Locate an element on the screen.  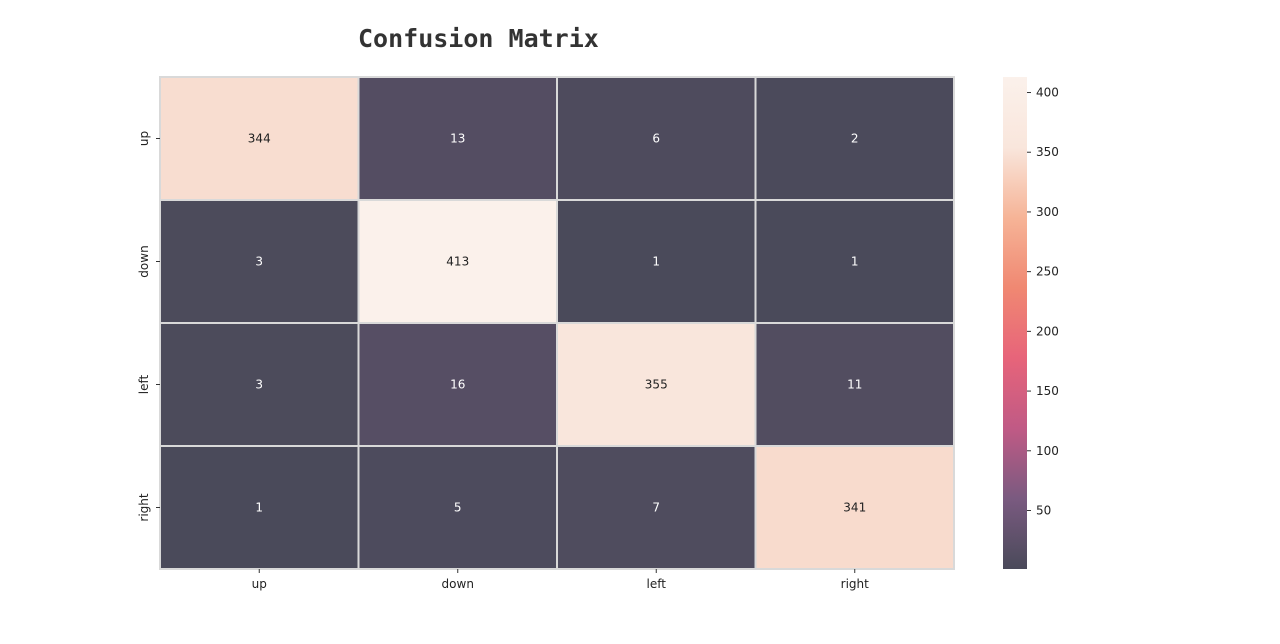
colorbar-tick-label: 200 is located at coordinates (1047, 331).